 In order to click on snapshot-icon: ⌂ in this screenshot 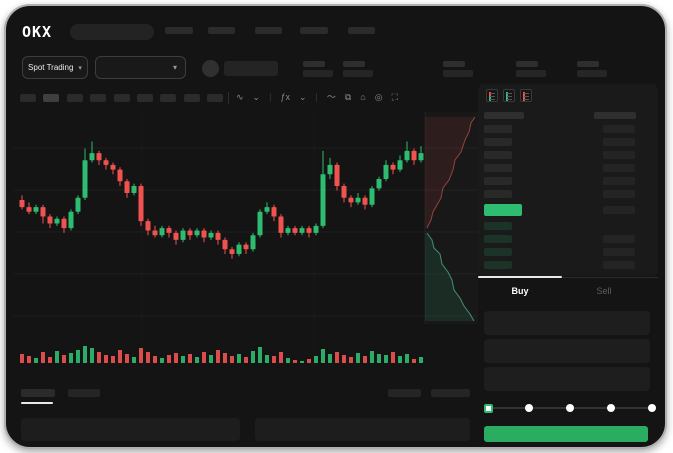, I will do `click(363, 97)`.